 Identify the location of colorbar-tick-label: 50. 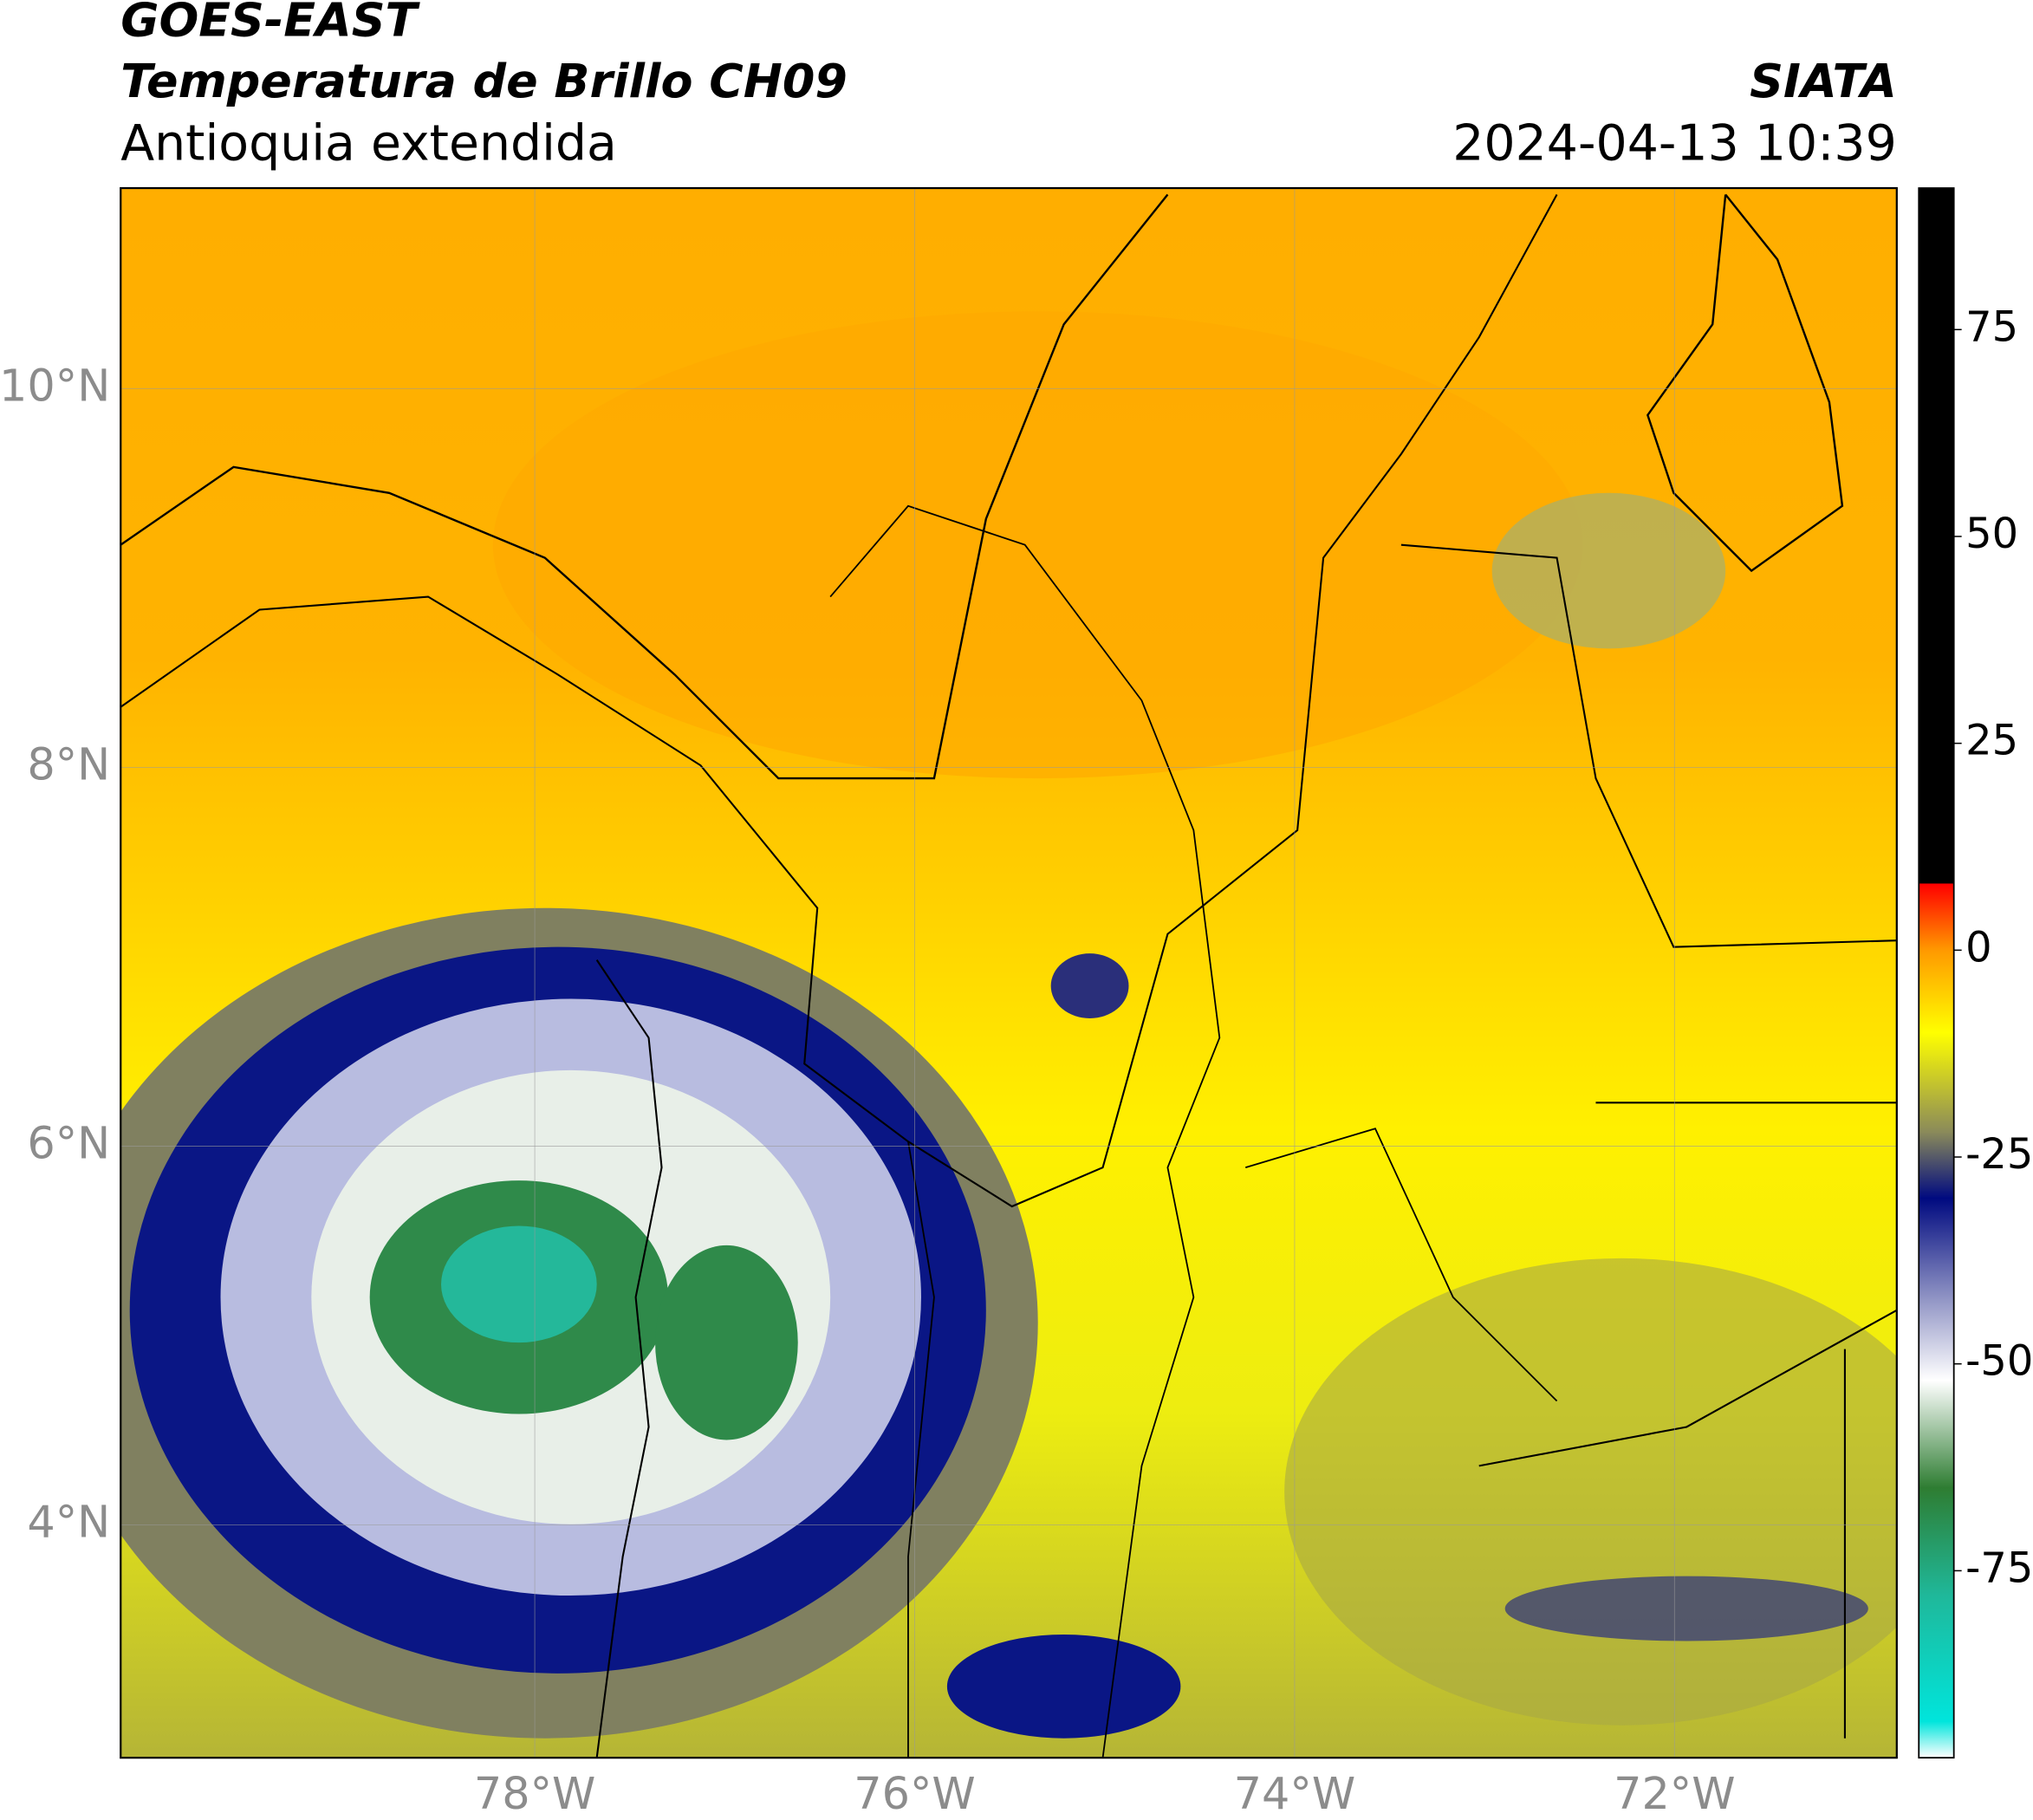
(1991, 534).